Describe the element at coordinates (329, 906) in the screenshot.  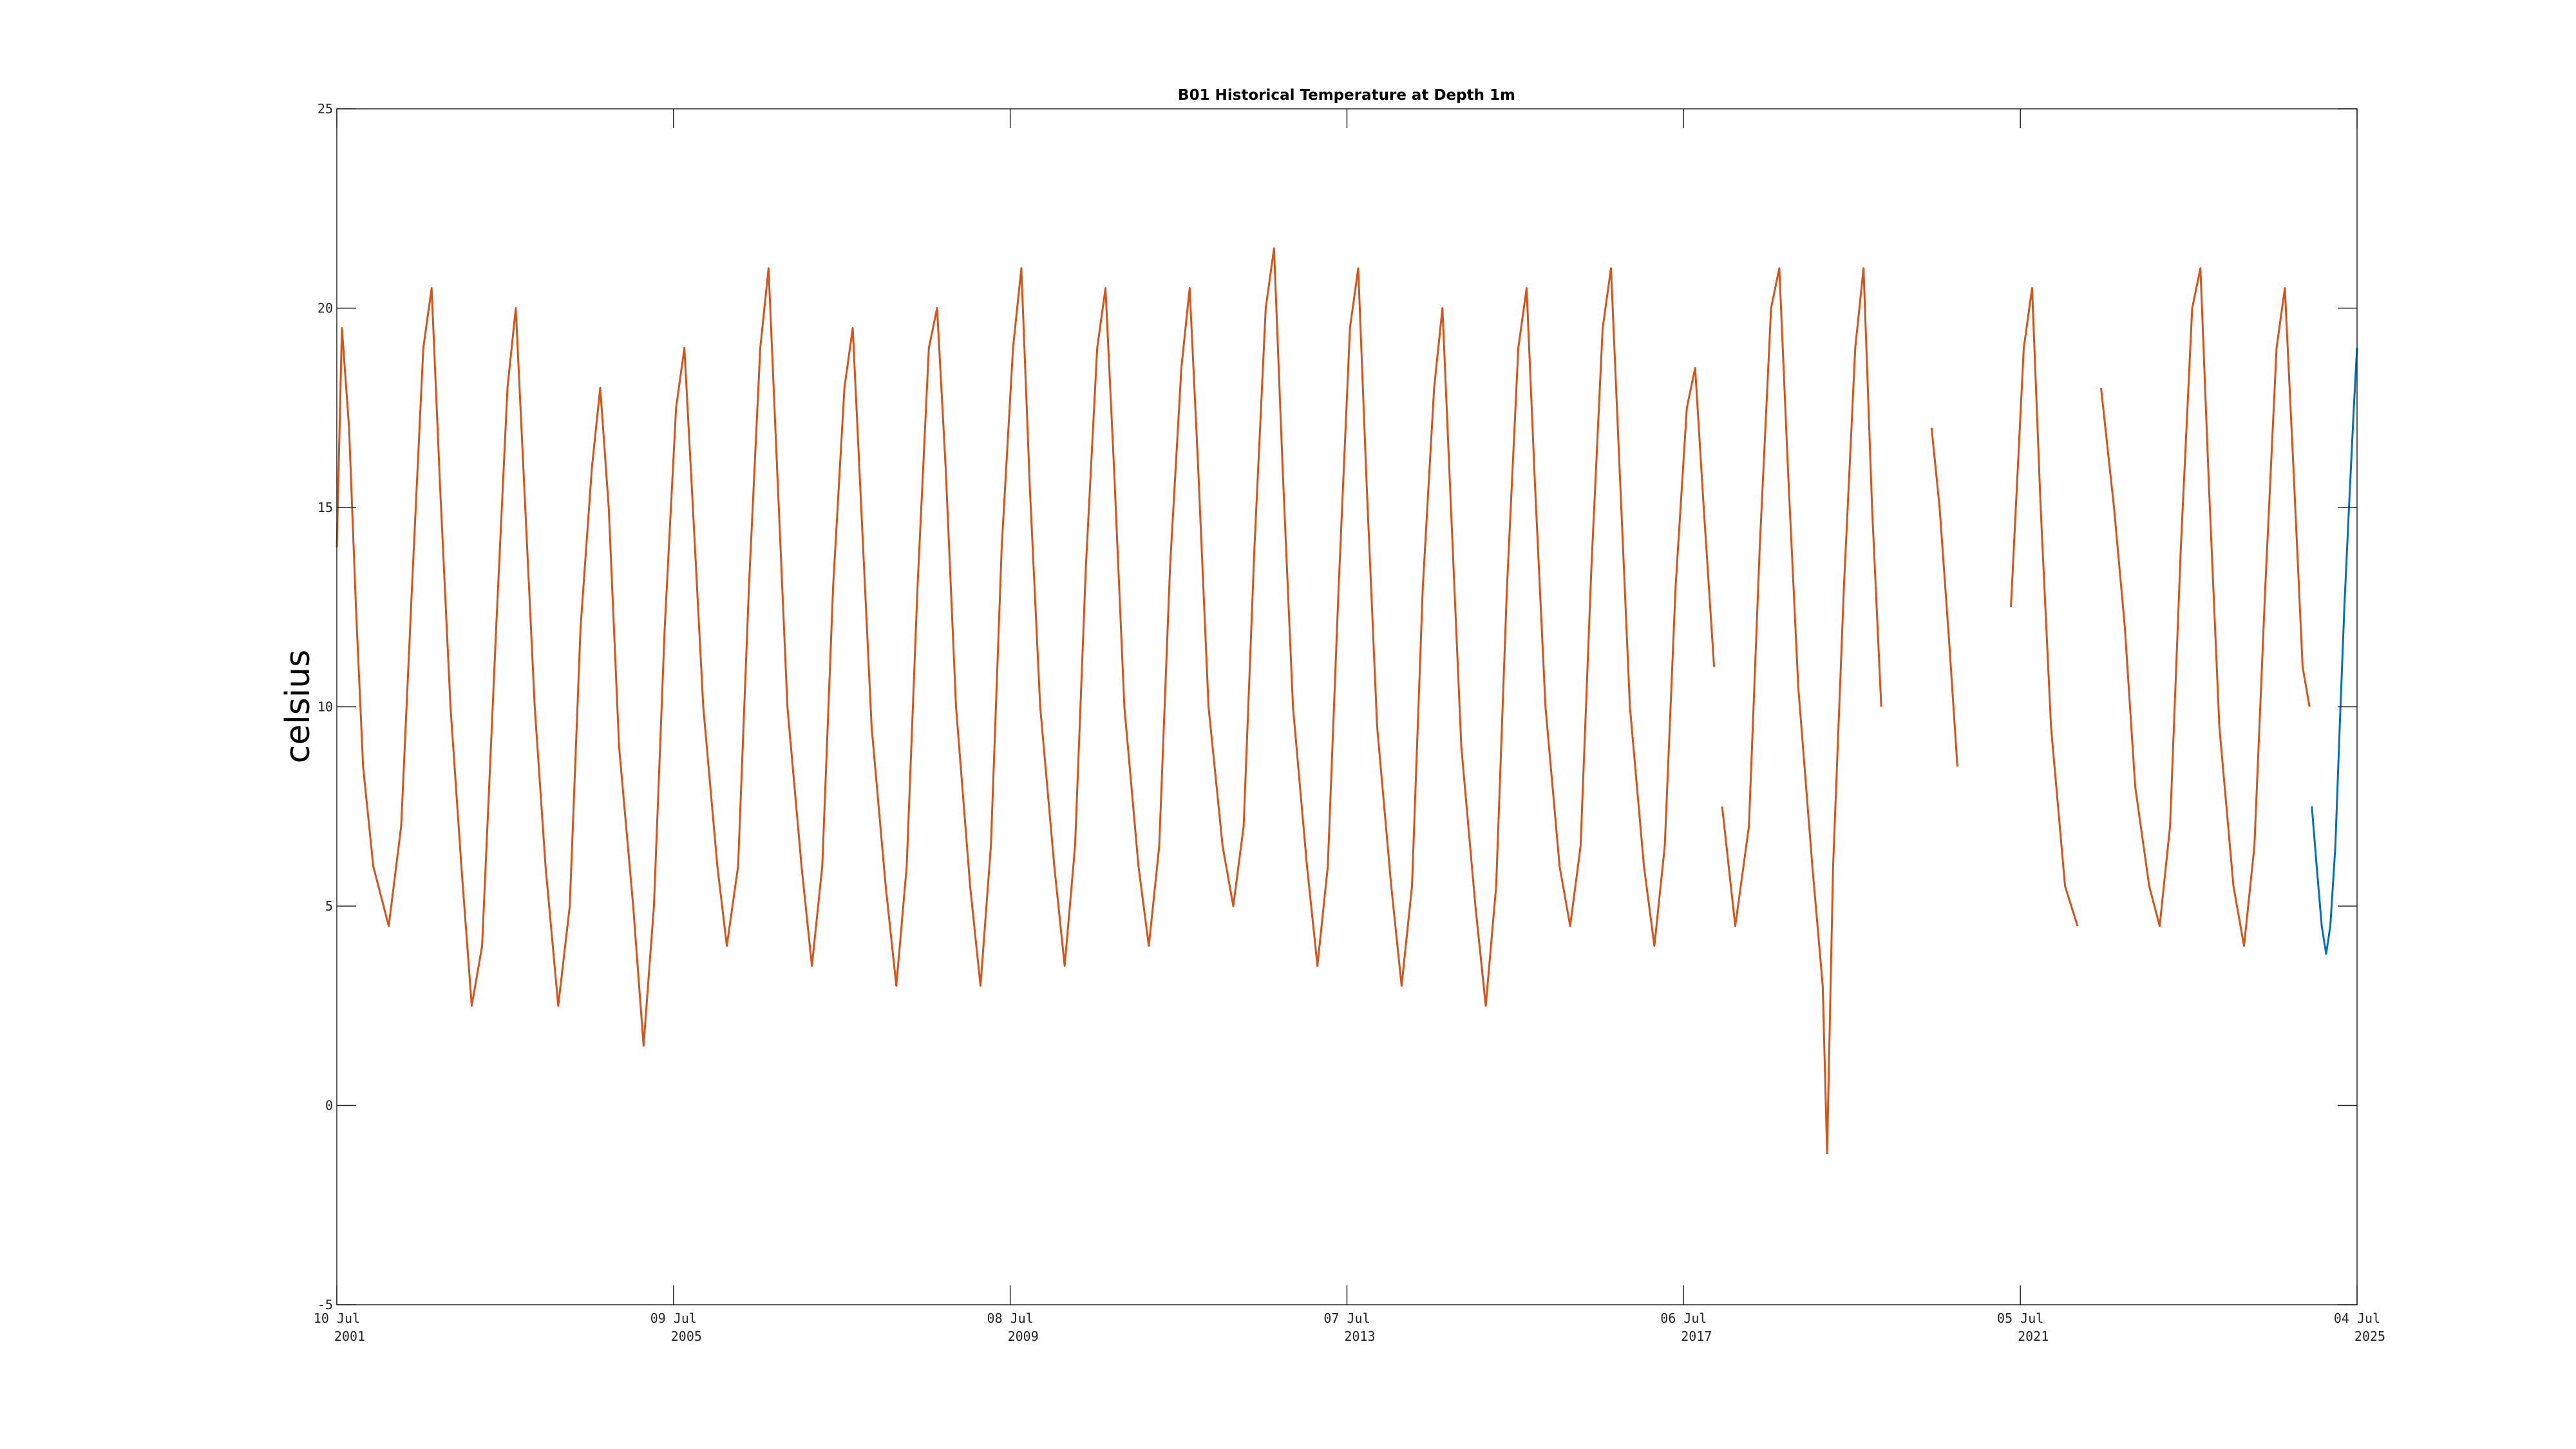
I see `y-tick-label: 5` at that location.